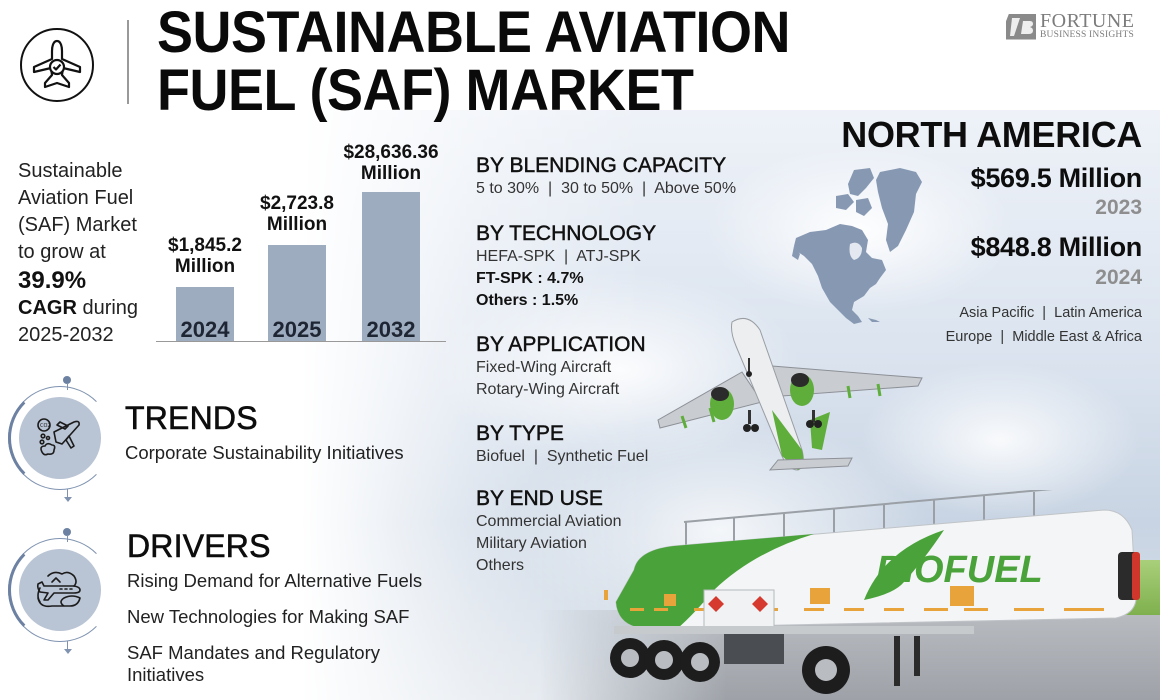  What do you see at coordinates (301, 341) in the screenshot?
I see `chart-baseline` at bounding box center [301, 341].